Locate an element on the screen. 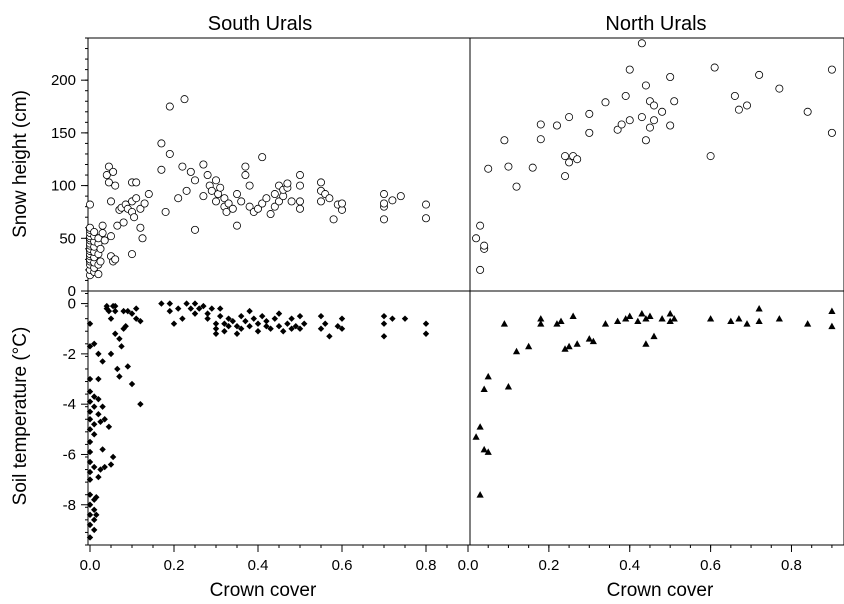 The height and width of the screenshot is (604, 844). y-tick-label: 50 is located at coordinates (67, 238).